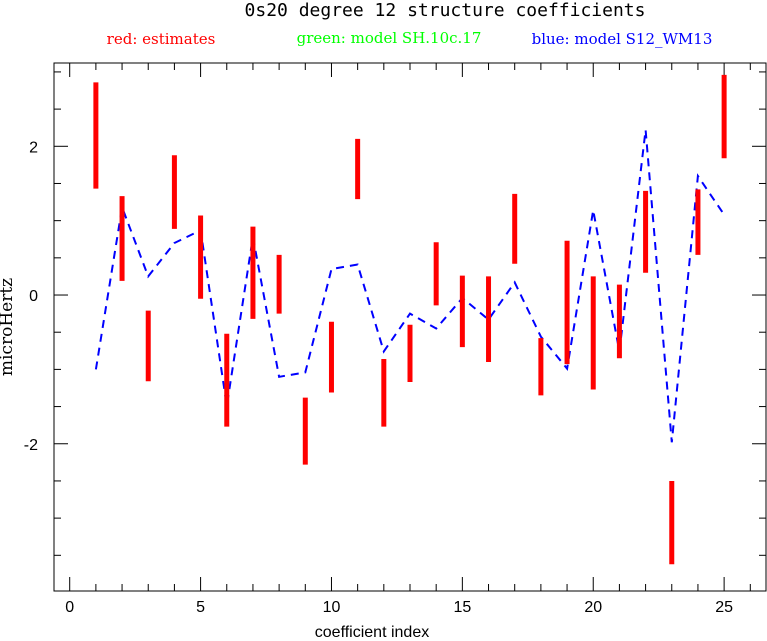  Describe the element at coordinates (33, 147) in the screenshot. I see `y-tick-label: 2` at that location.